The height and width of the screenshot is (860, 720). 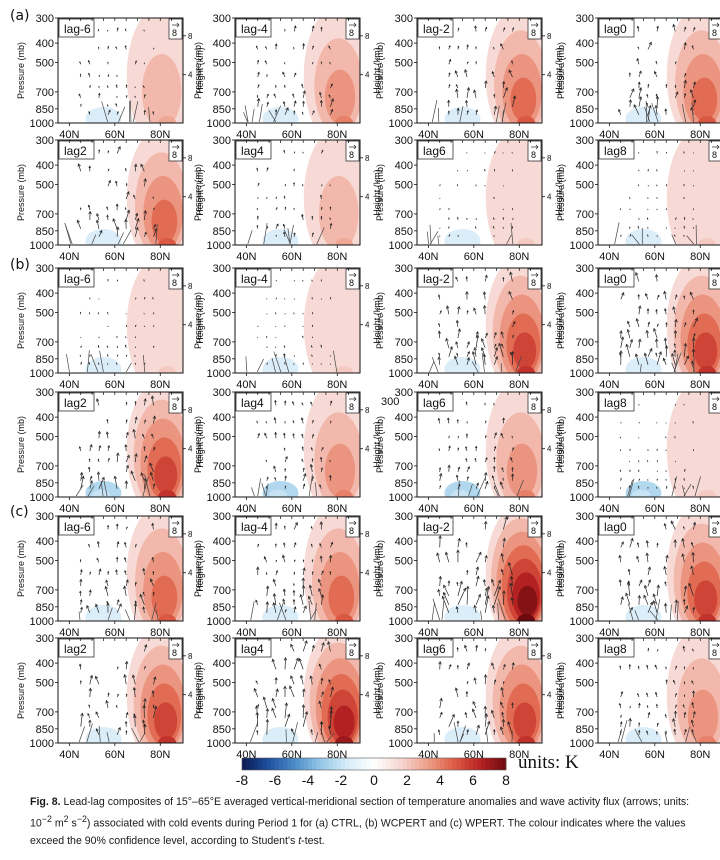 I want to click on x-tick-label: 60N, so click(x=474, y=135).